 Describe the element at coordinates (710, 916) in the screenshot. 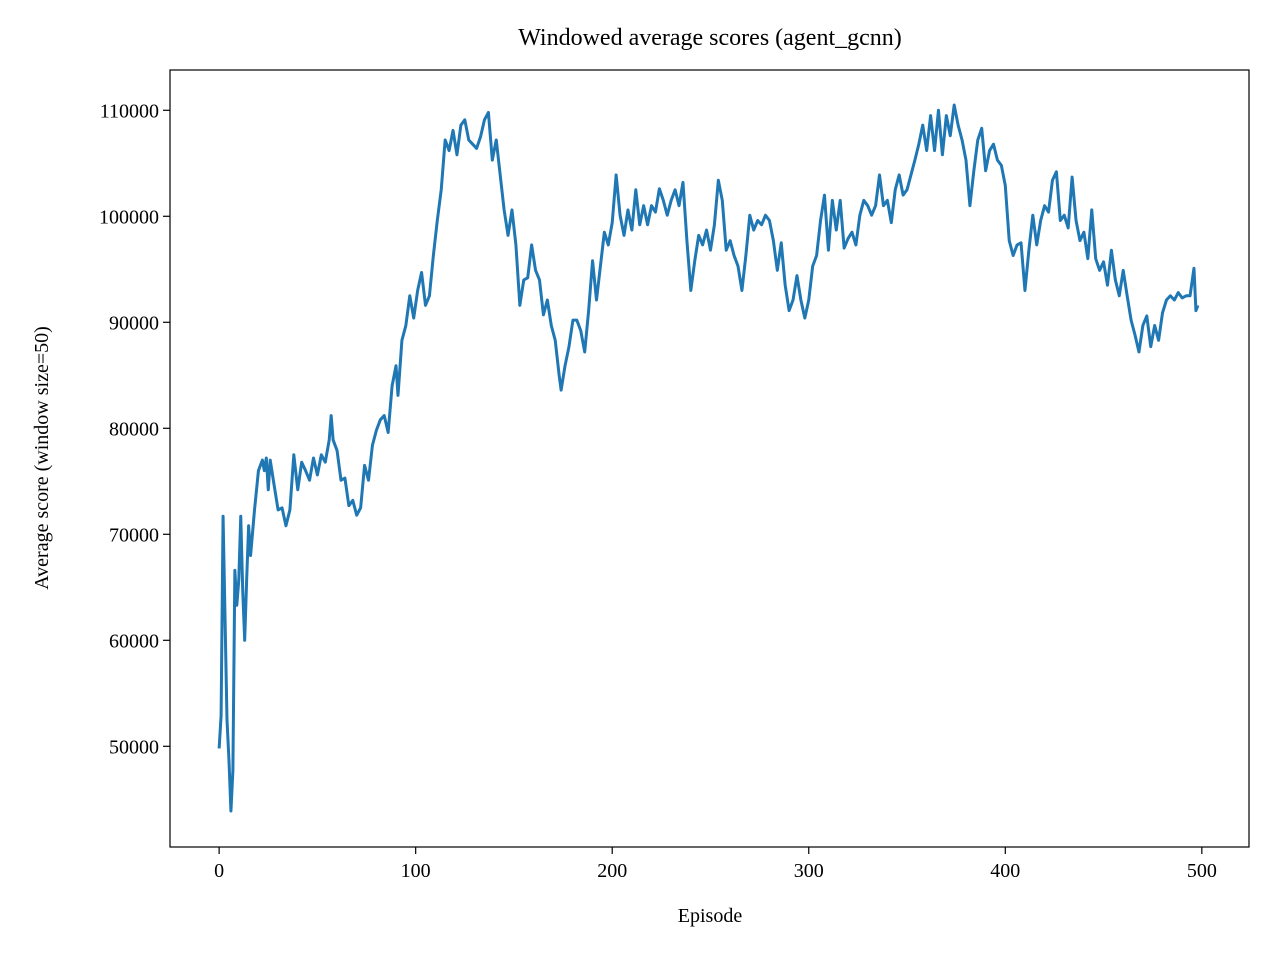

I see `x-axis-label: Episode` at that location.